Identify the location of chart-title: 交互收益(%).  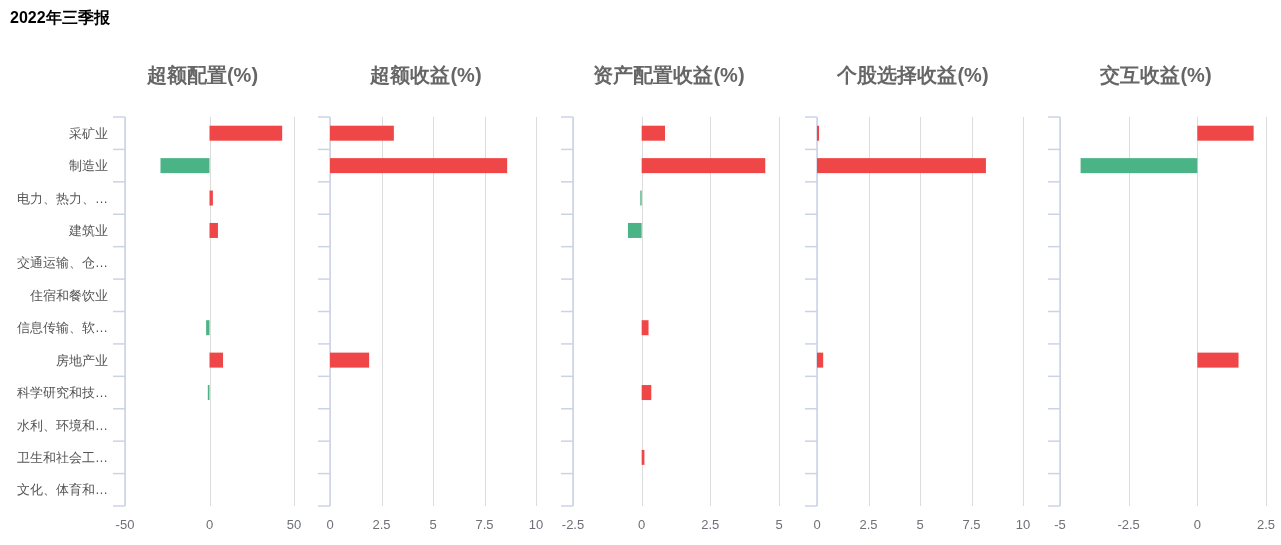
(1155, 75).